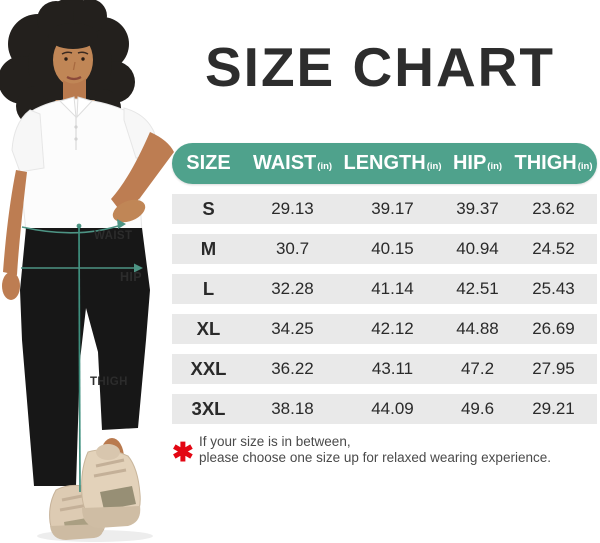 The height and width of the screenshot is (543, 600). I want to click on column-header-label: HIP, so click(469, 163).